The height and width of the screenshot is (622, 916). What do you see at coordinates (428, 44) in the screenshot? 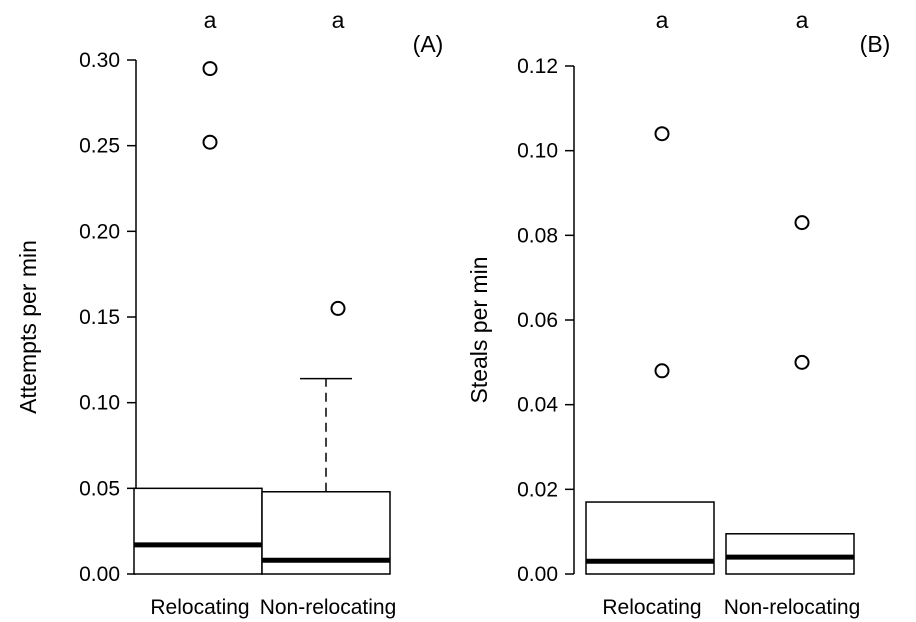
I see `panel-label: (A)` at bounding box center [428, 44].